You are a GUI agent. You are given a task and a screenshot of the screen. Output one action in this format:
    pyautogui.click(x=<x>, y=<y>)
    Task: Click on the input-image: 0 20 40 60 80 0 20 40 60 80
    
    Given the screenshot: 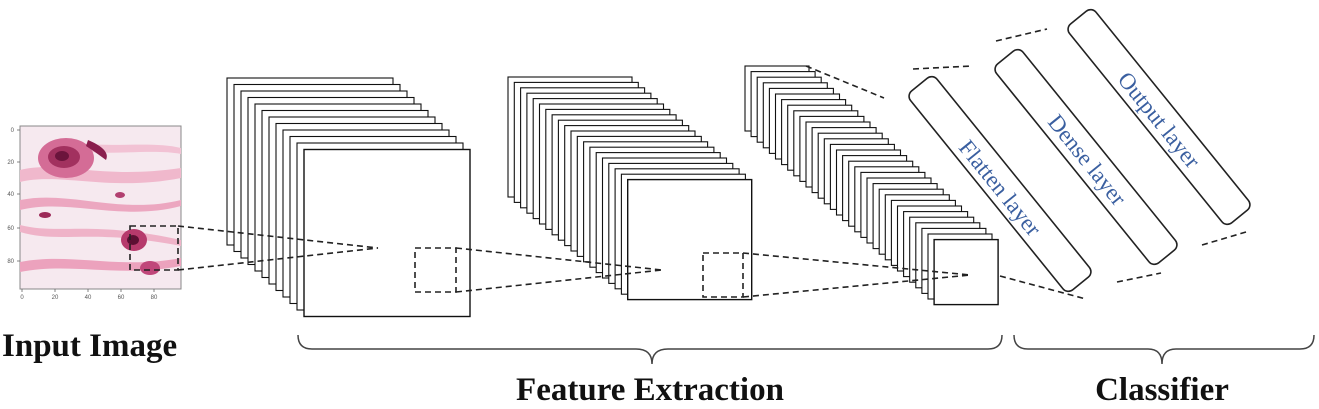 What is the action you would take?
    pyautogui.click(x=94, y=213)
    